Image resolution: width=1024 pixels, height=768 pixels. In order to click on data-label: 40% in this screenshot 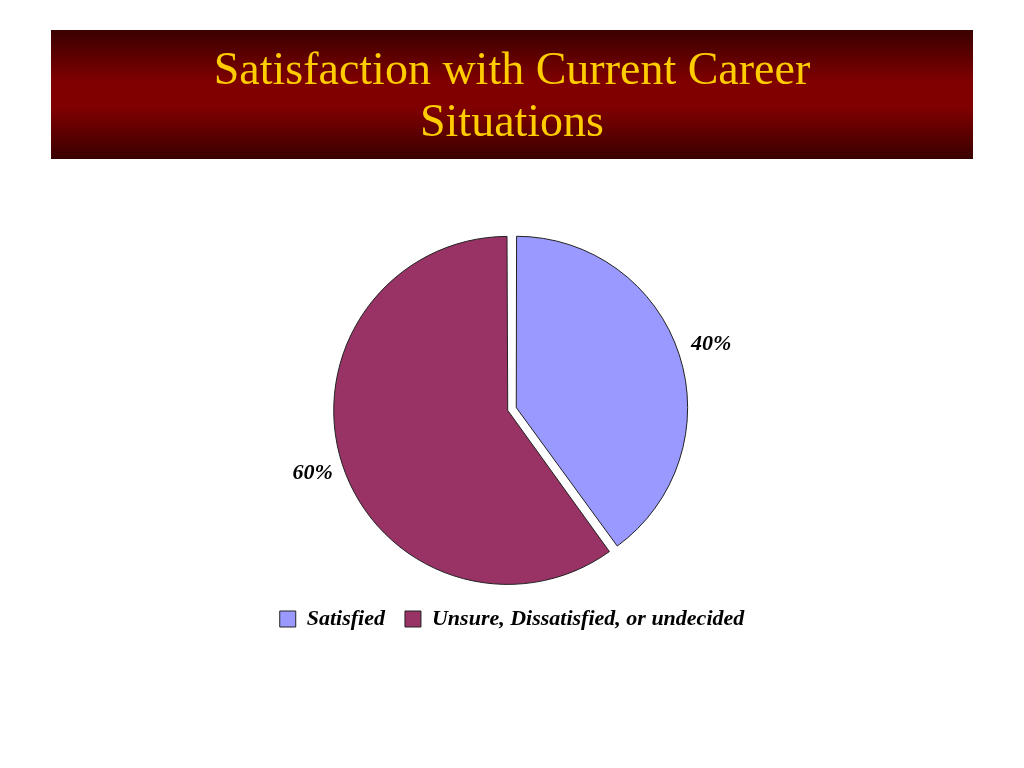, I will do `click(711, 342)`.